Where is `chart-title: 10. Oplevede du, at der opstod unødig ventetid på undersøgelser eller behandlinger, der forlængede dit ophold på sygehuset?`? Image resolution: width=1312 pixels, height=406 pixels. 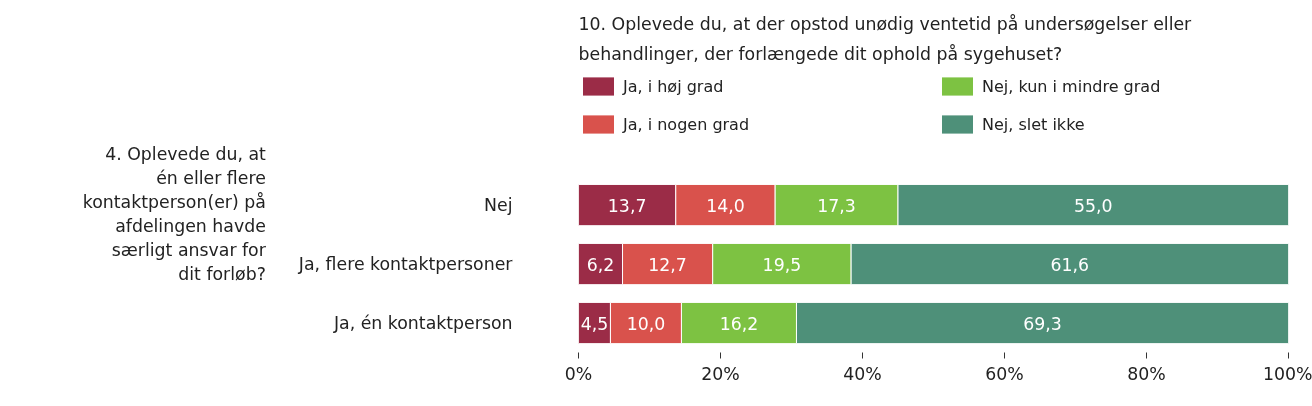
chart-title: 10. Oplevede du, at der opstod unødig ventetid på undersøgelser eller behandlinger, der forlængede dit ophold på sygehuset? is located at coordinates (885, 38).